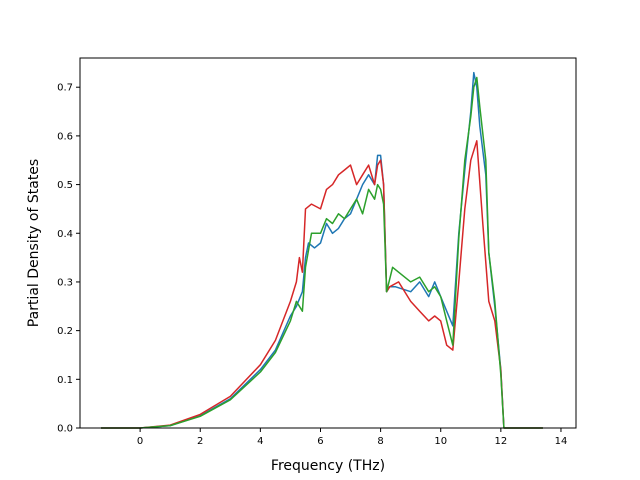  Describe the element at coordinates (561, 441) in the screenshot. I see `x-tick-label: 14` at that location.